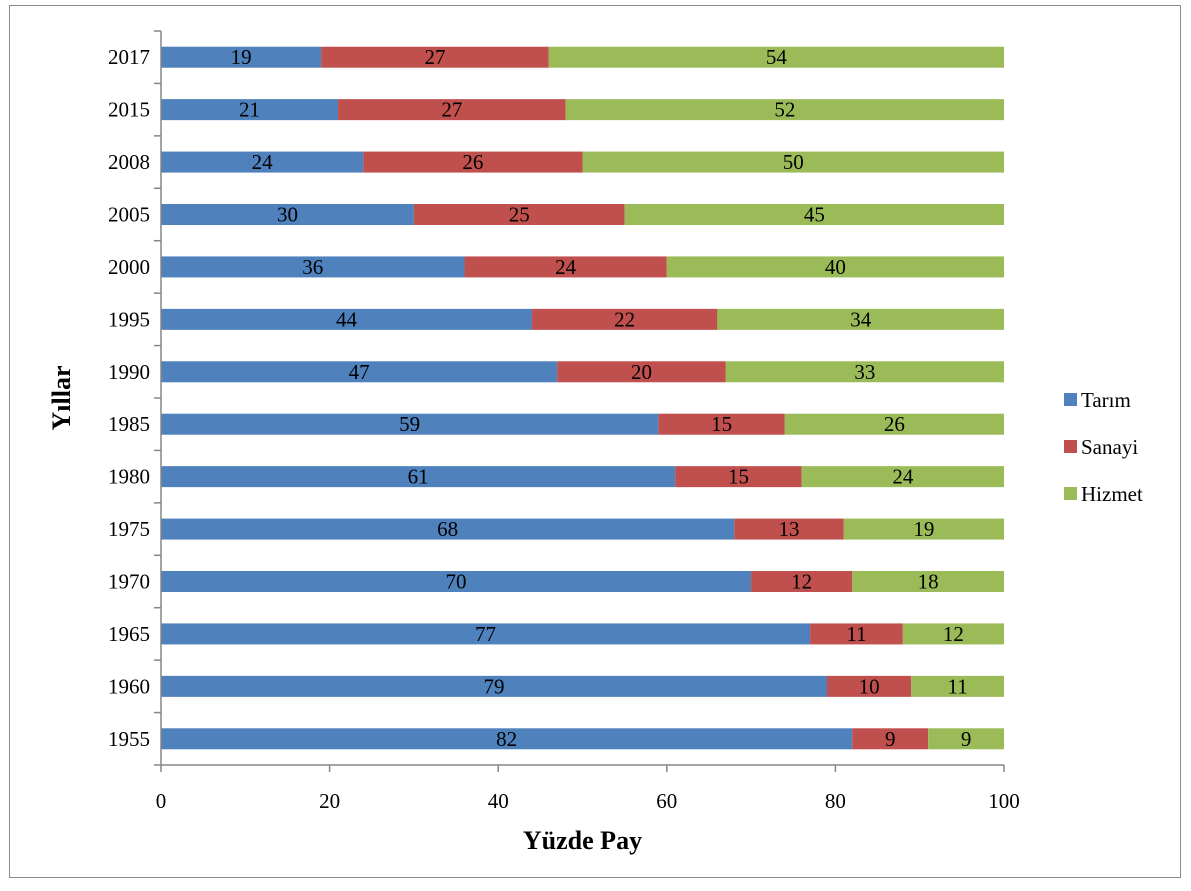  What do you see at coordinates (776, 57) in the screenshot?
I see `bar-hizmet-2017` at bounding box center [776, 57].